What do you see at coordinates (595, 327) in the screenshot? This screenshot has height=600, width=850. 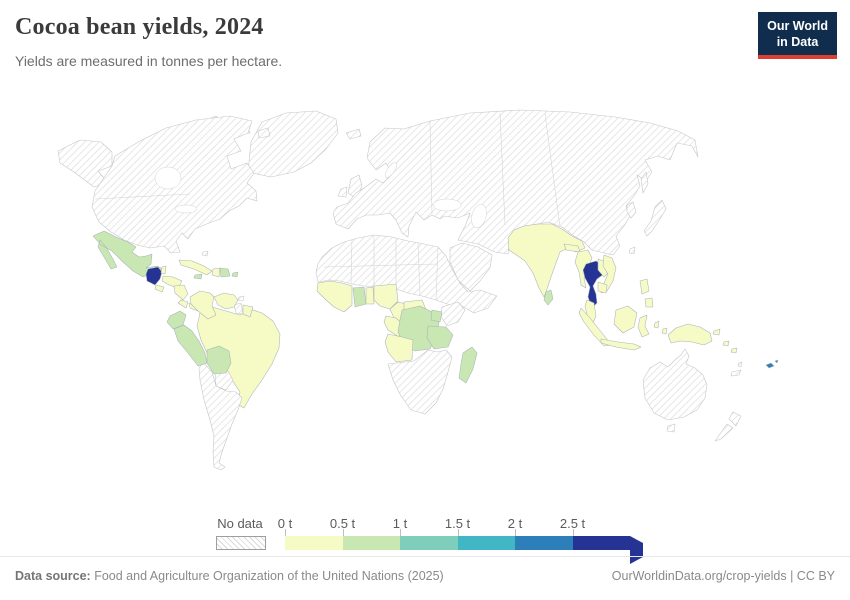 I see `country-indonesia-sumatra` at bounding box center [595, 327].